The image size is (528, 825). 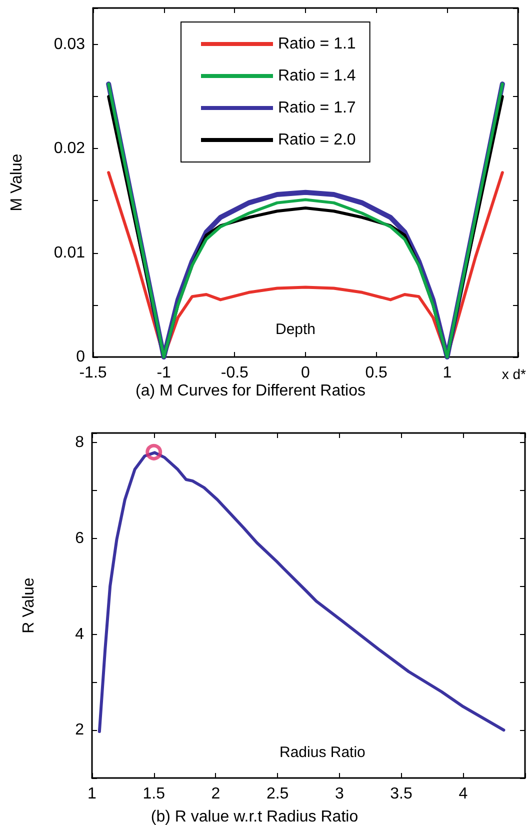 I want to click on x-tick-label: -0.5, so click(x=234, y=373).